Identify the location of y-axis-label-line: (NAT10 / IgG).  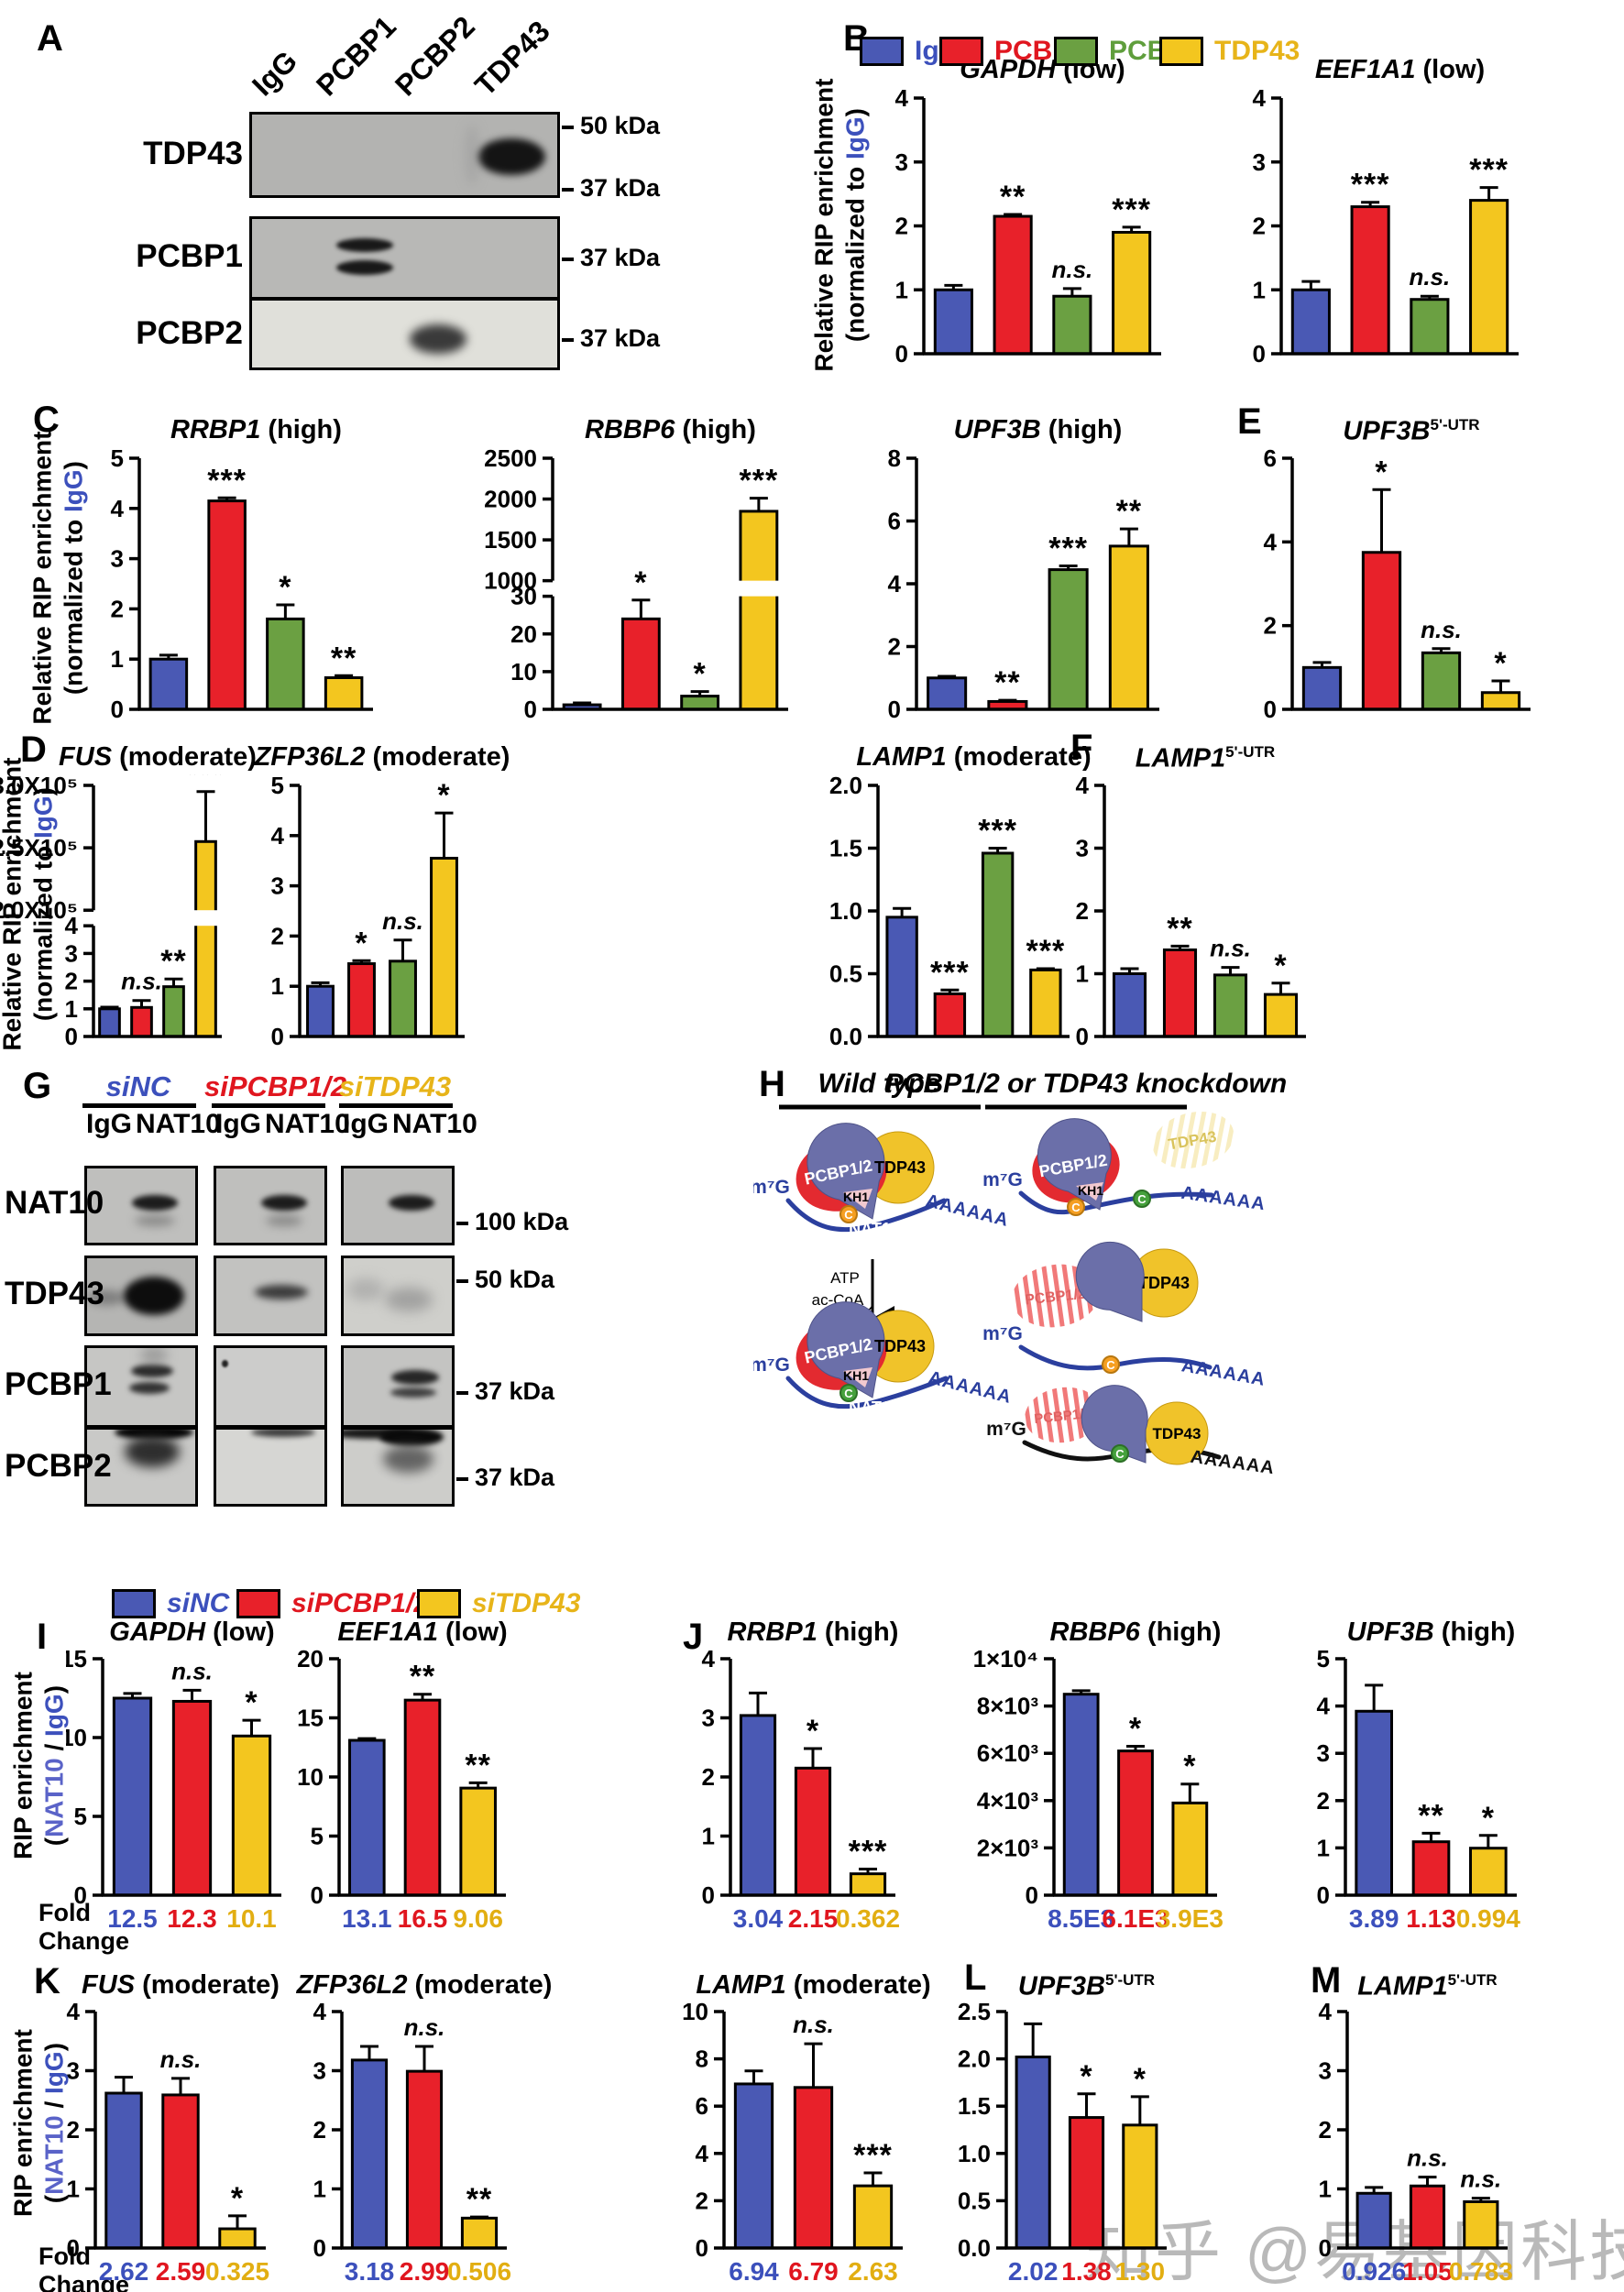
(54, 1766).